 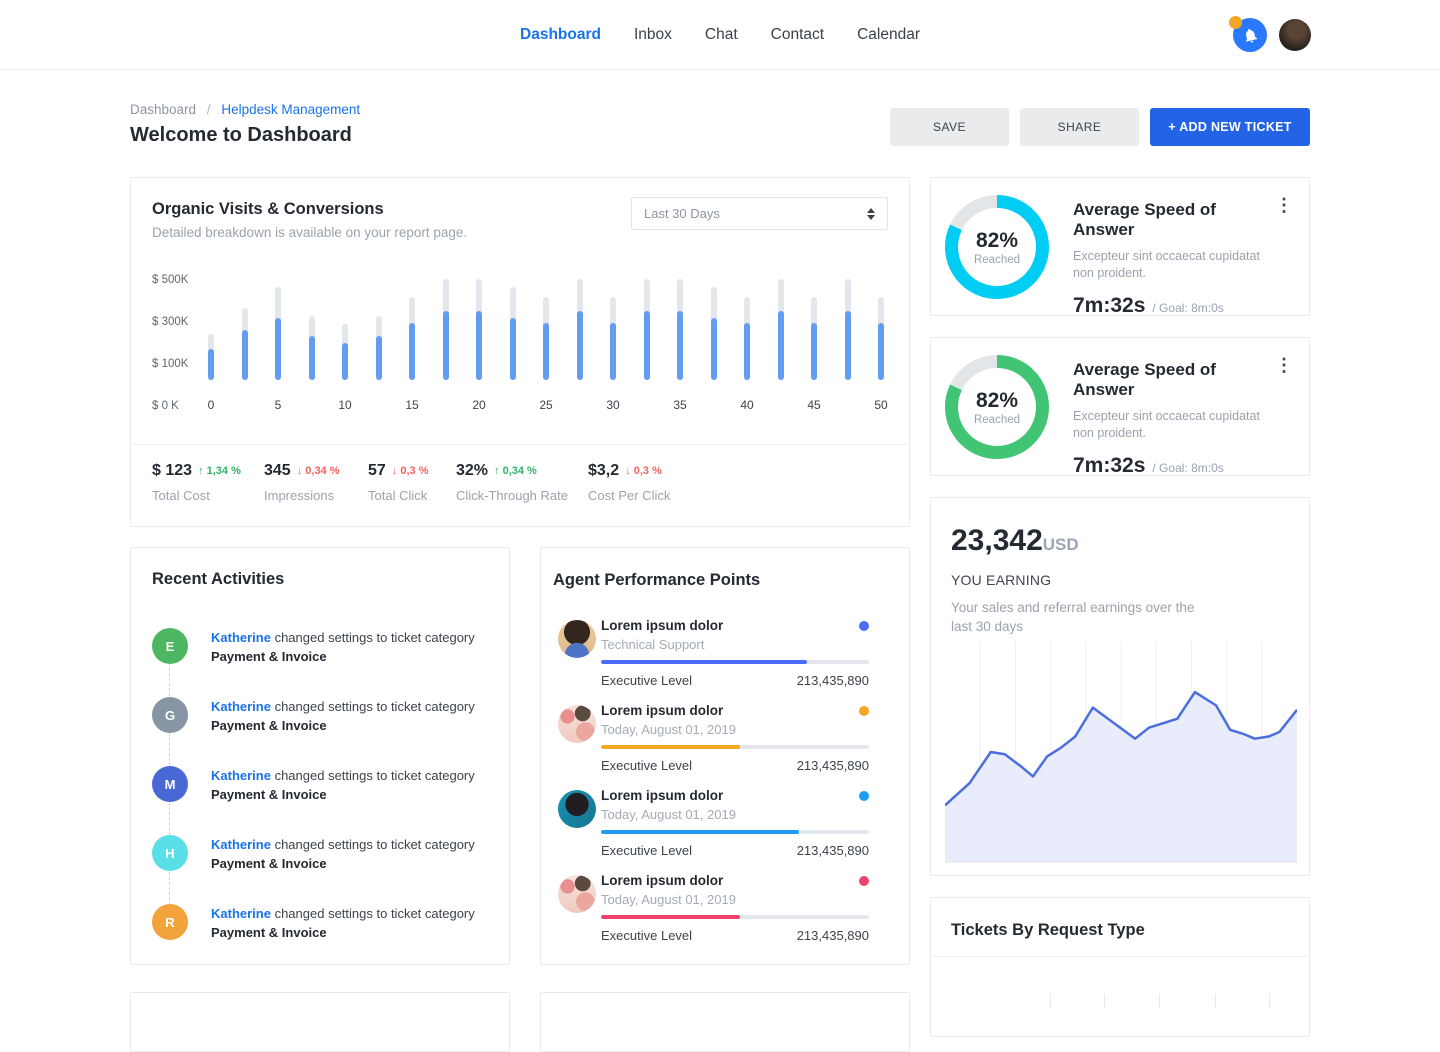 I want to click on kpi-value-row: 32% ↑ 0,34 %, so click(x=522, y=471).